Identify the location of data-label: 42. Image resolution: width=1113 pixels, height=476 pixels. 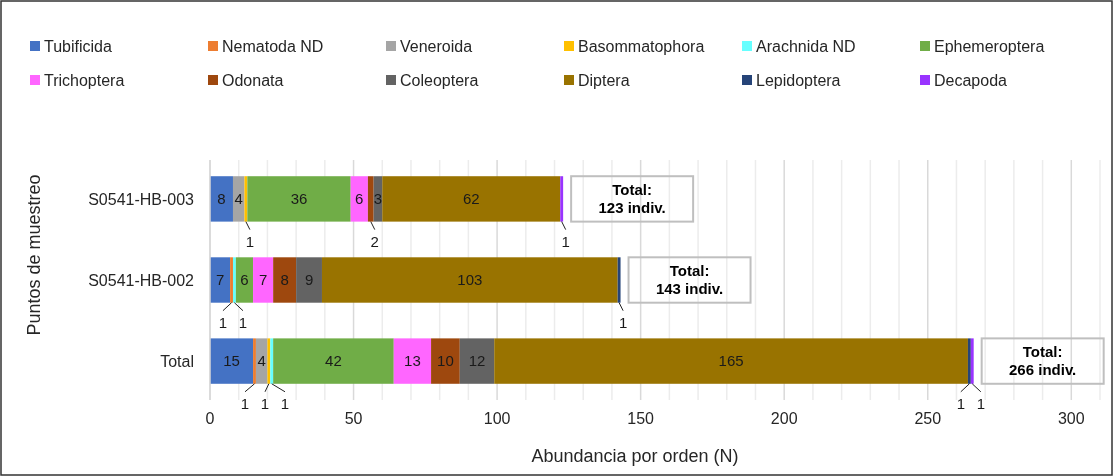
(333, 361).